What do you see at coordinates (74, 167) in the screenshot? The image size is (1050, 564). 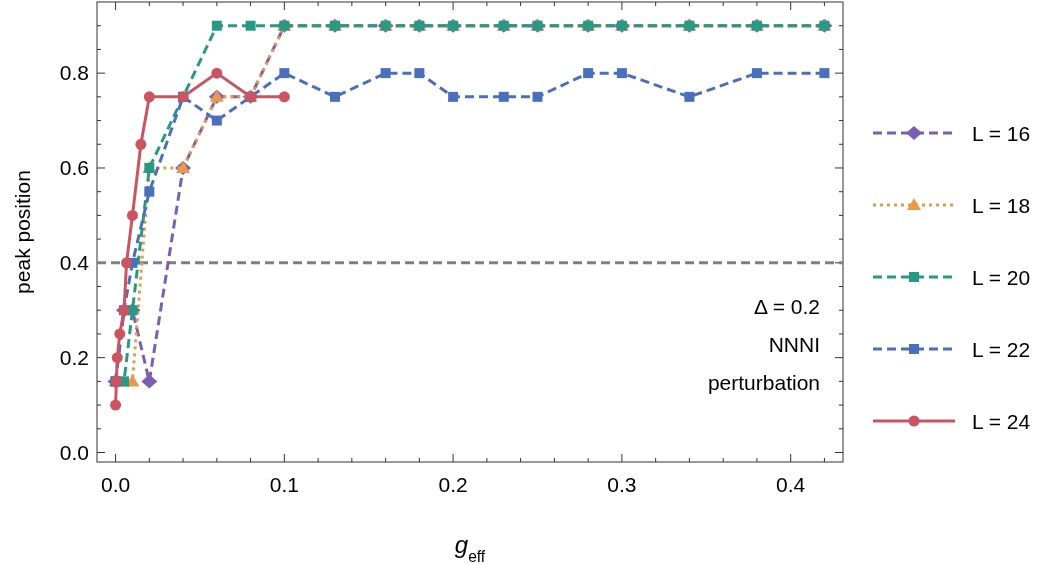 I see `y-tick-label: 0.6` at bounding box center [74, 167].